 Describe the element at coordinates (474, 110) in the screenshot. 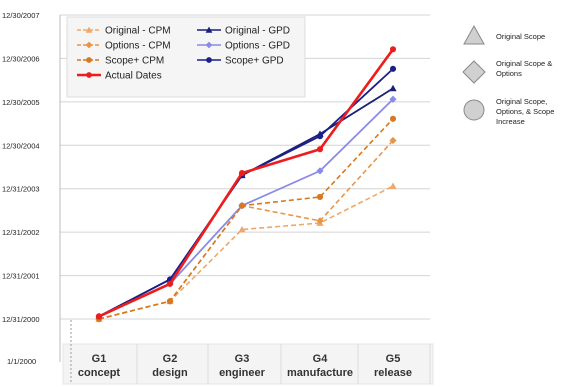

I see `circle-icon` at that location.